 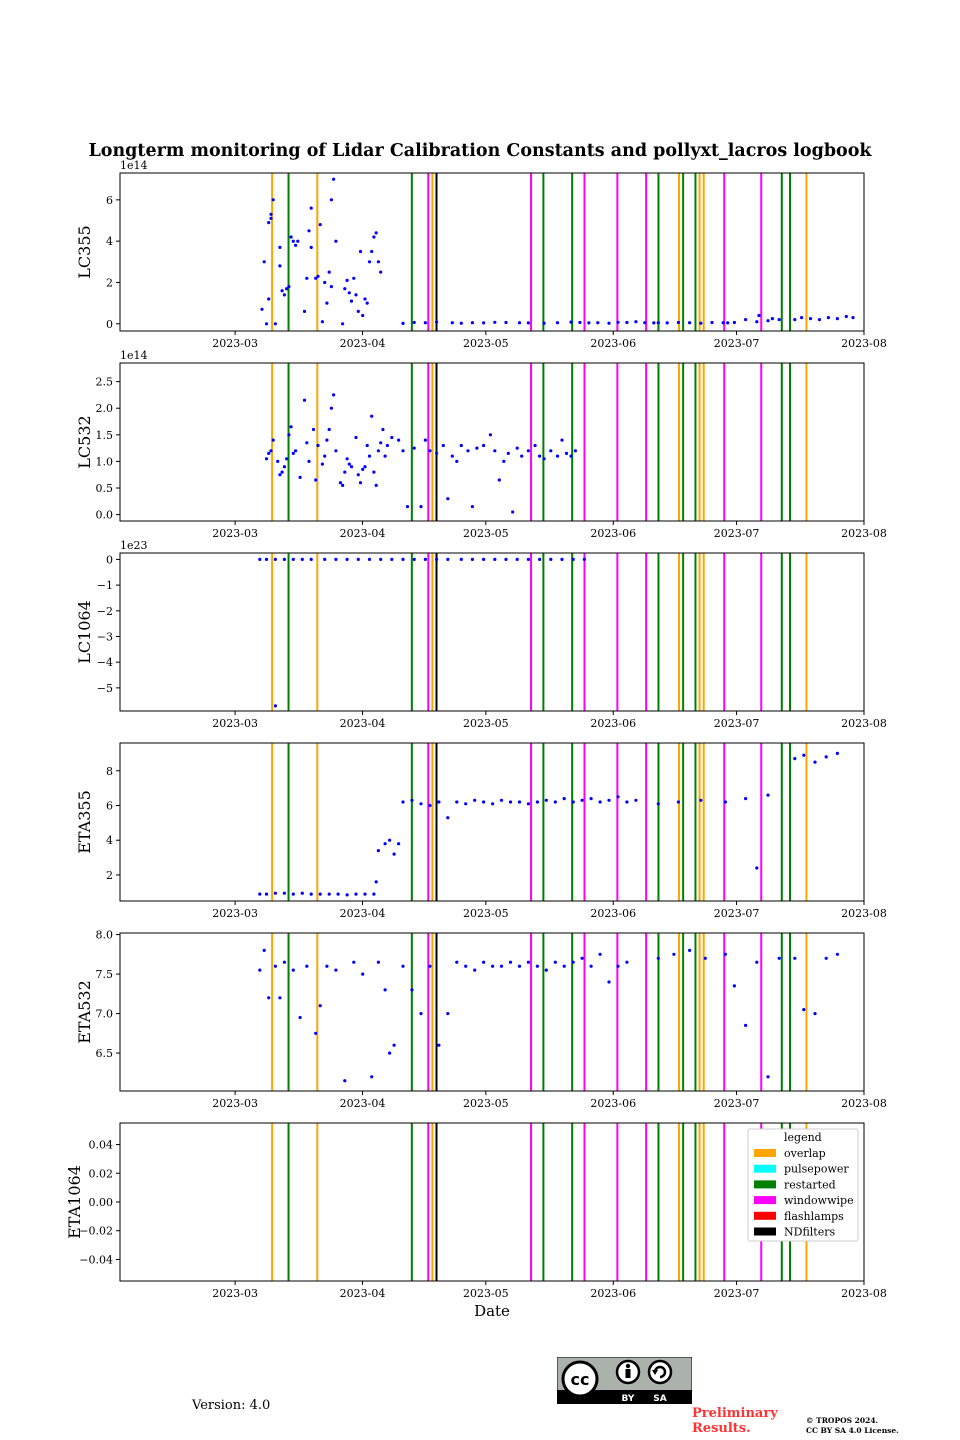 What do you see at coordinates (105, 611) in the screenshot?
I see `y-tick-label: −2` at bounding box center [105, 611].